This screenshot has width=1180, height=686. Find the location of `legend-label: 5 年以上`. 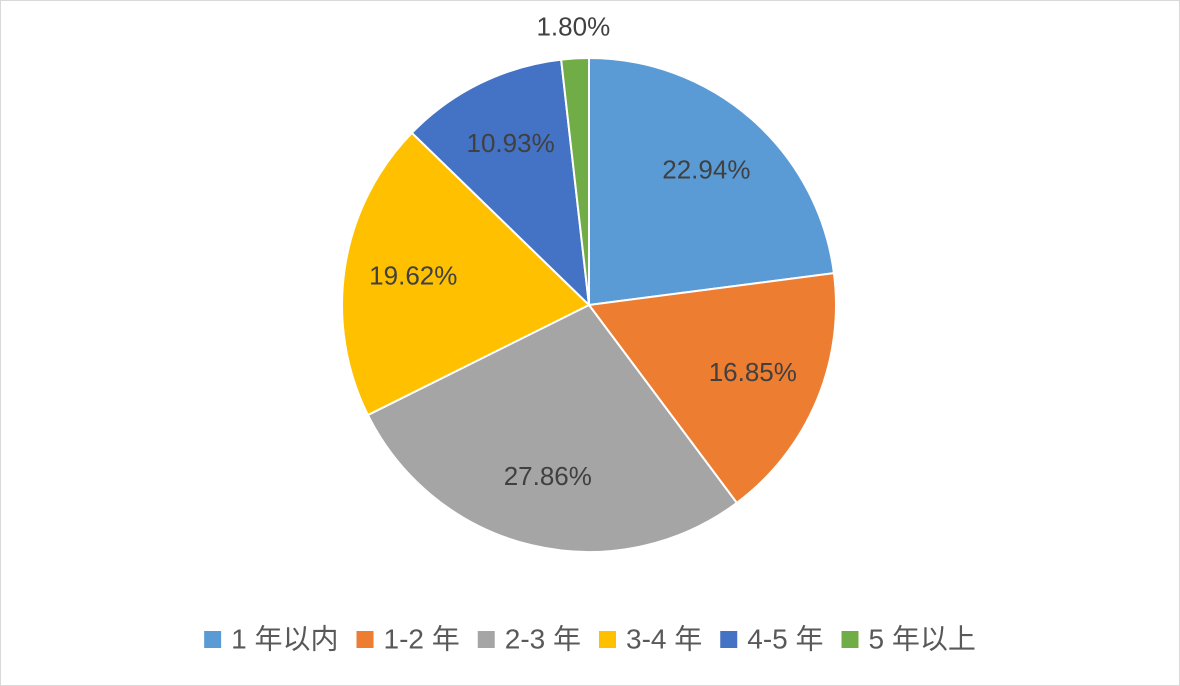

legend-label: 5 年以上 is located at coordinates (922, 638).